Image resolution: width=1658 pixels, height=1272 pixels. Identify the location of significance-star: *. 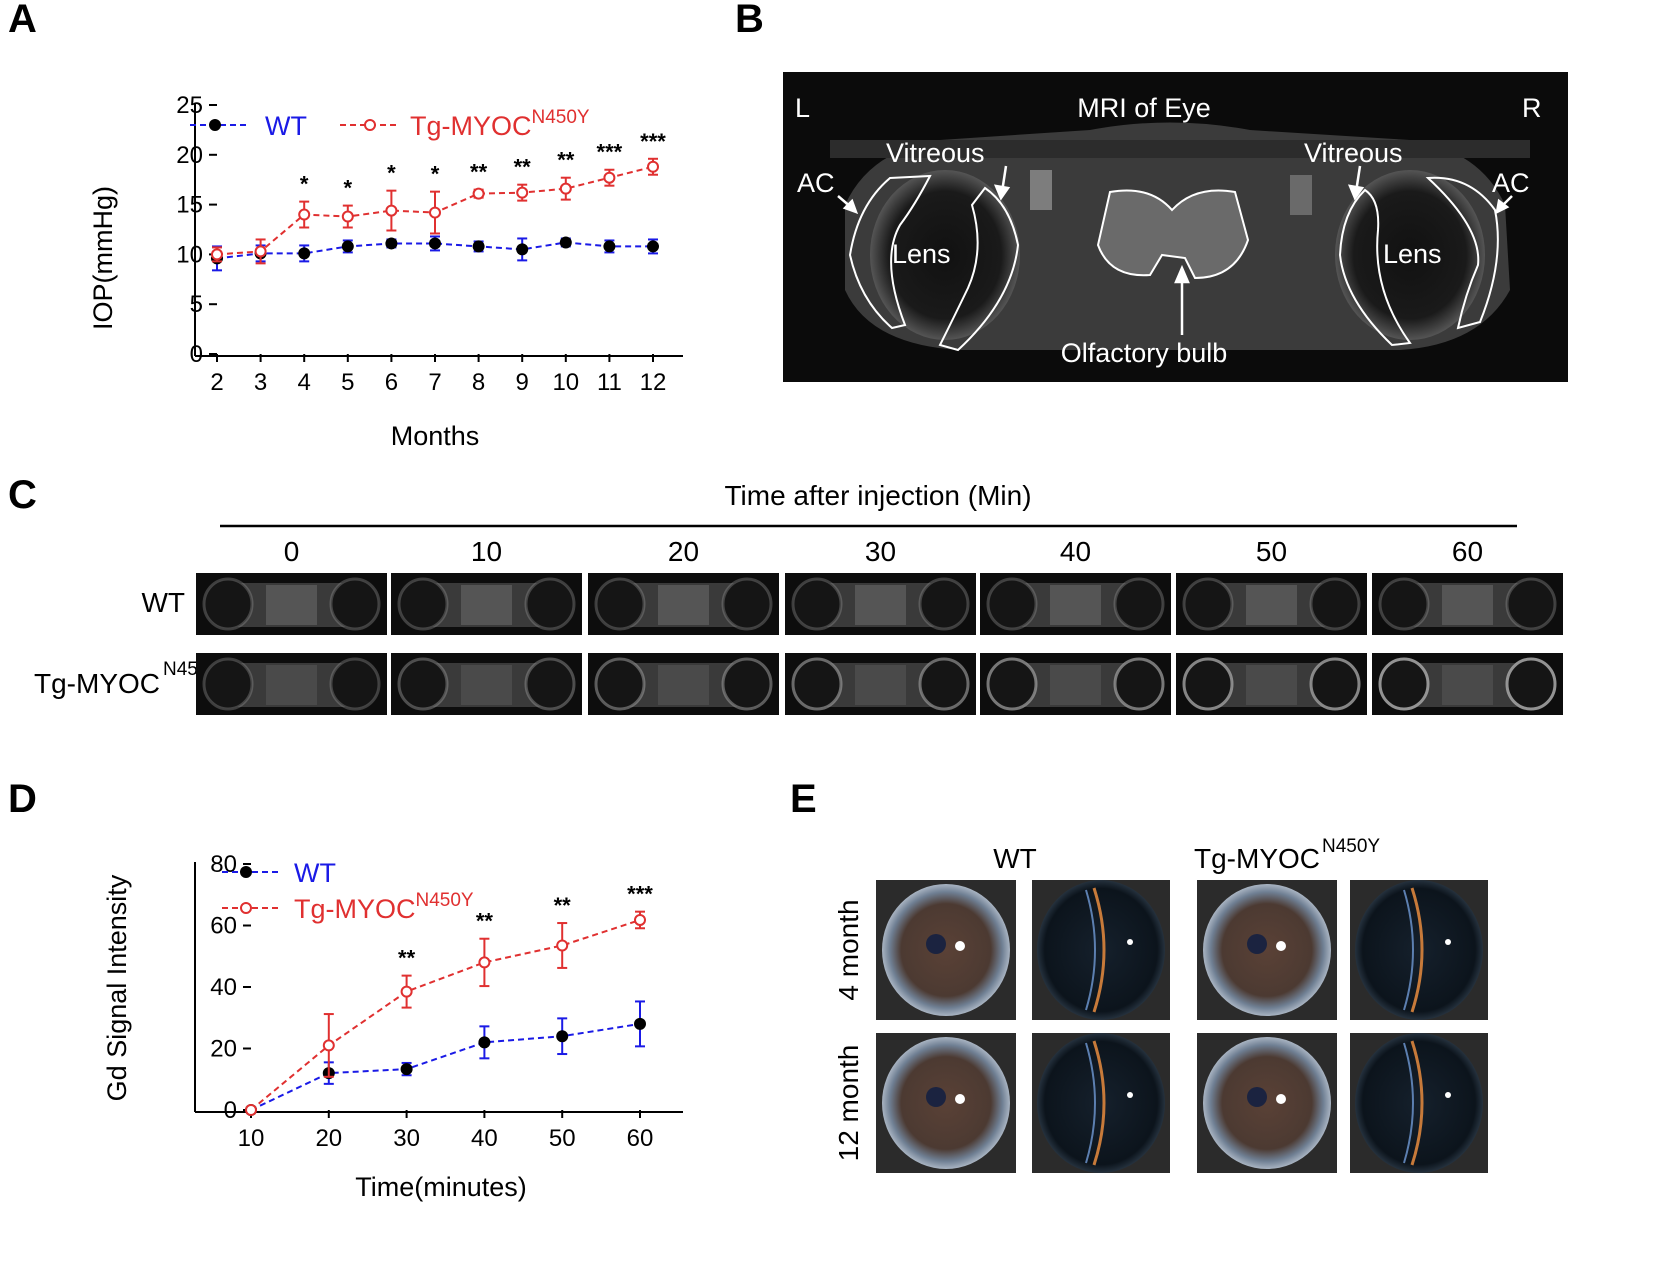
(348, 188).